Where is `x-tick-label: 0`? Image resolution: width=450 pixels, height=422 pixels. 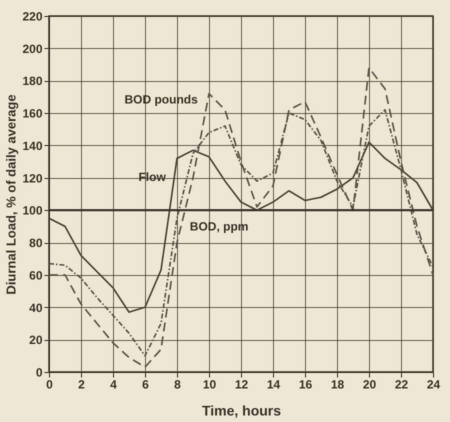
x-tick-label: 0 is located at coordinates (50, 385).